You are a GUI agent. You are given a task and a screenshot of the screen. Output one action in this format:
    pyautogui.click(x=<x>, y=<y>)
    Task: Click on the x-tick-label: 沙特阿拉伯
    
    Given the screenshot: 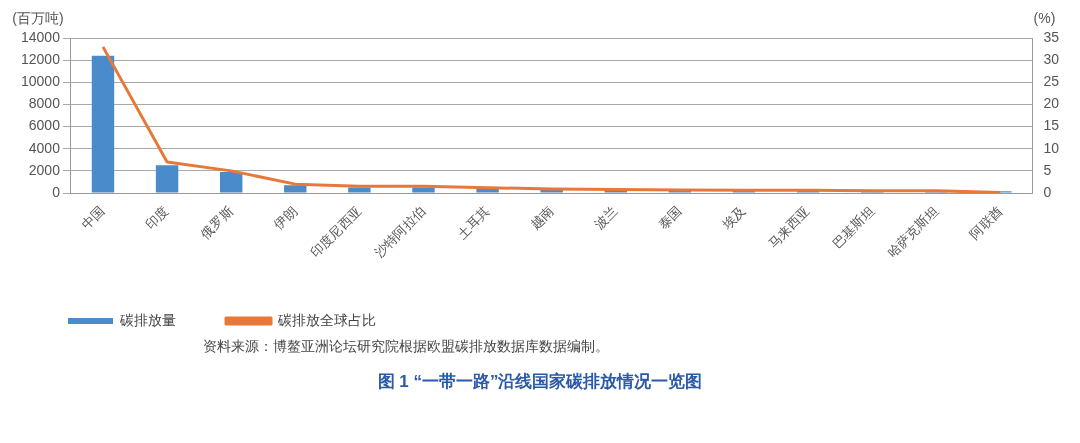 What is the action you would take?
    pyautogui.click(x=400, y=232)
    